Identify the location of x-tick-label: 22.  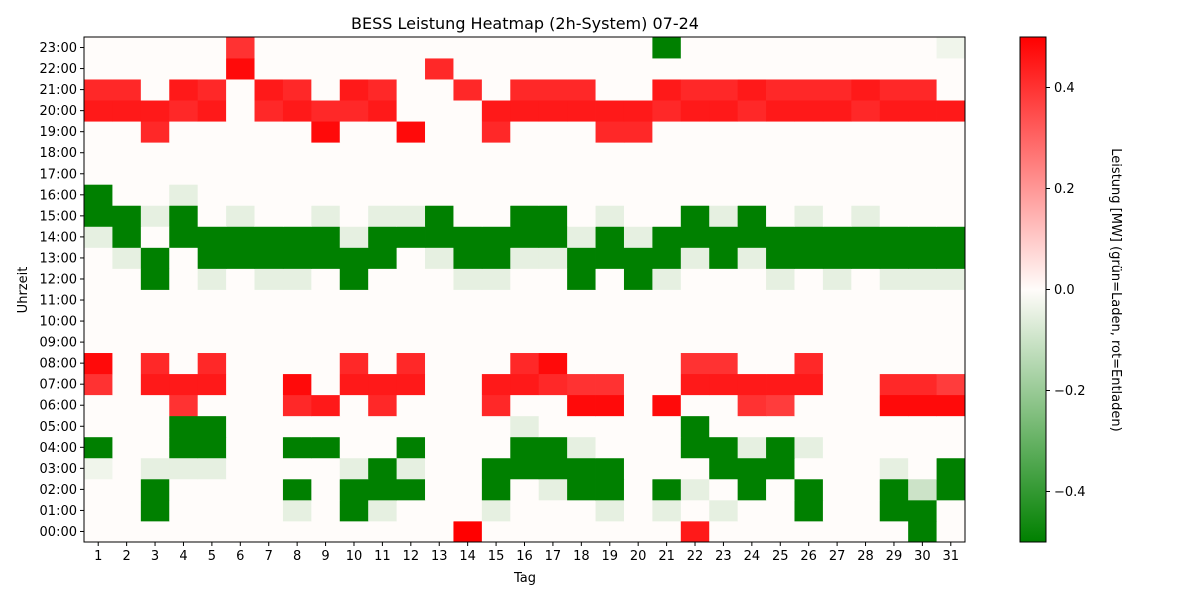
(695, 556).